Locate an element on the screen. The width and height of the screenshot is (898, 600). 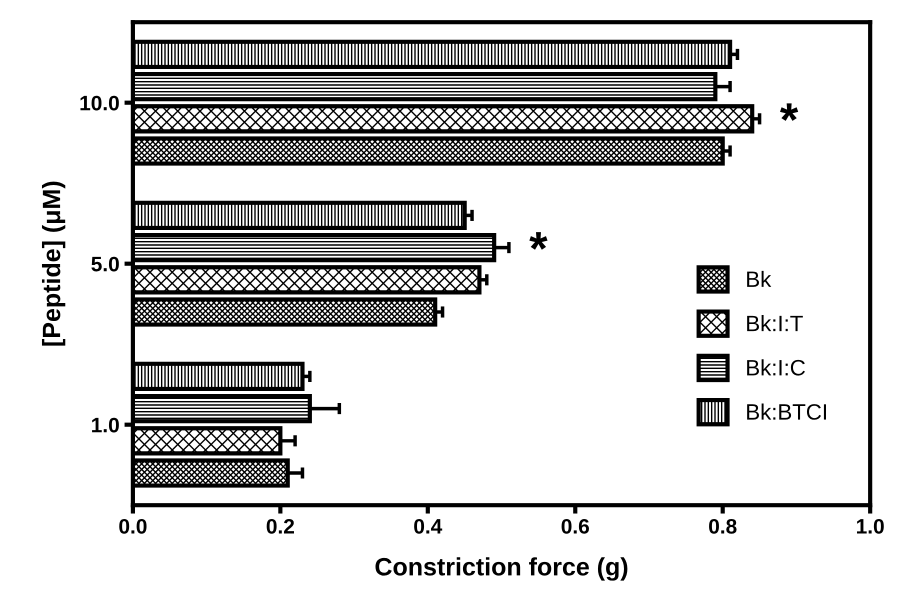
x-tick-label: 0.4 is located at coordinates (428, 526).